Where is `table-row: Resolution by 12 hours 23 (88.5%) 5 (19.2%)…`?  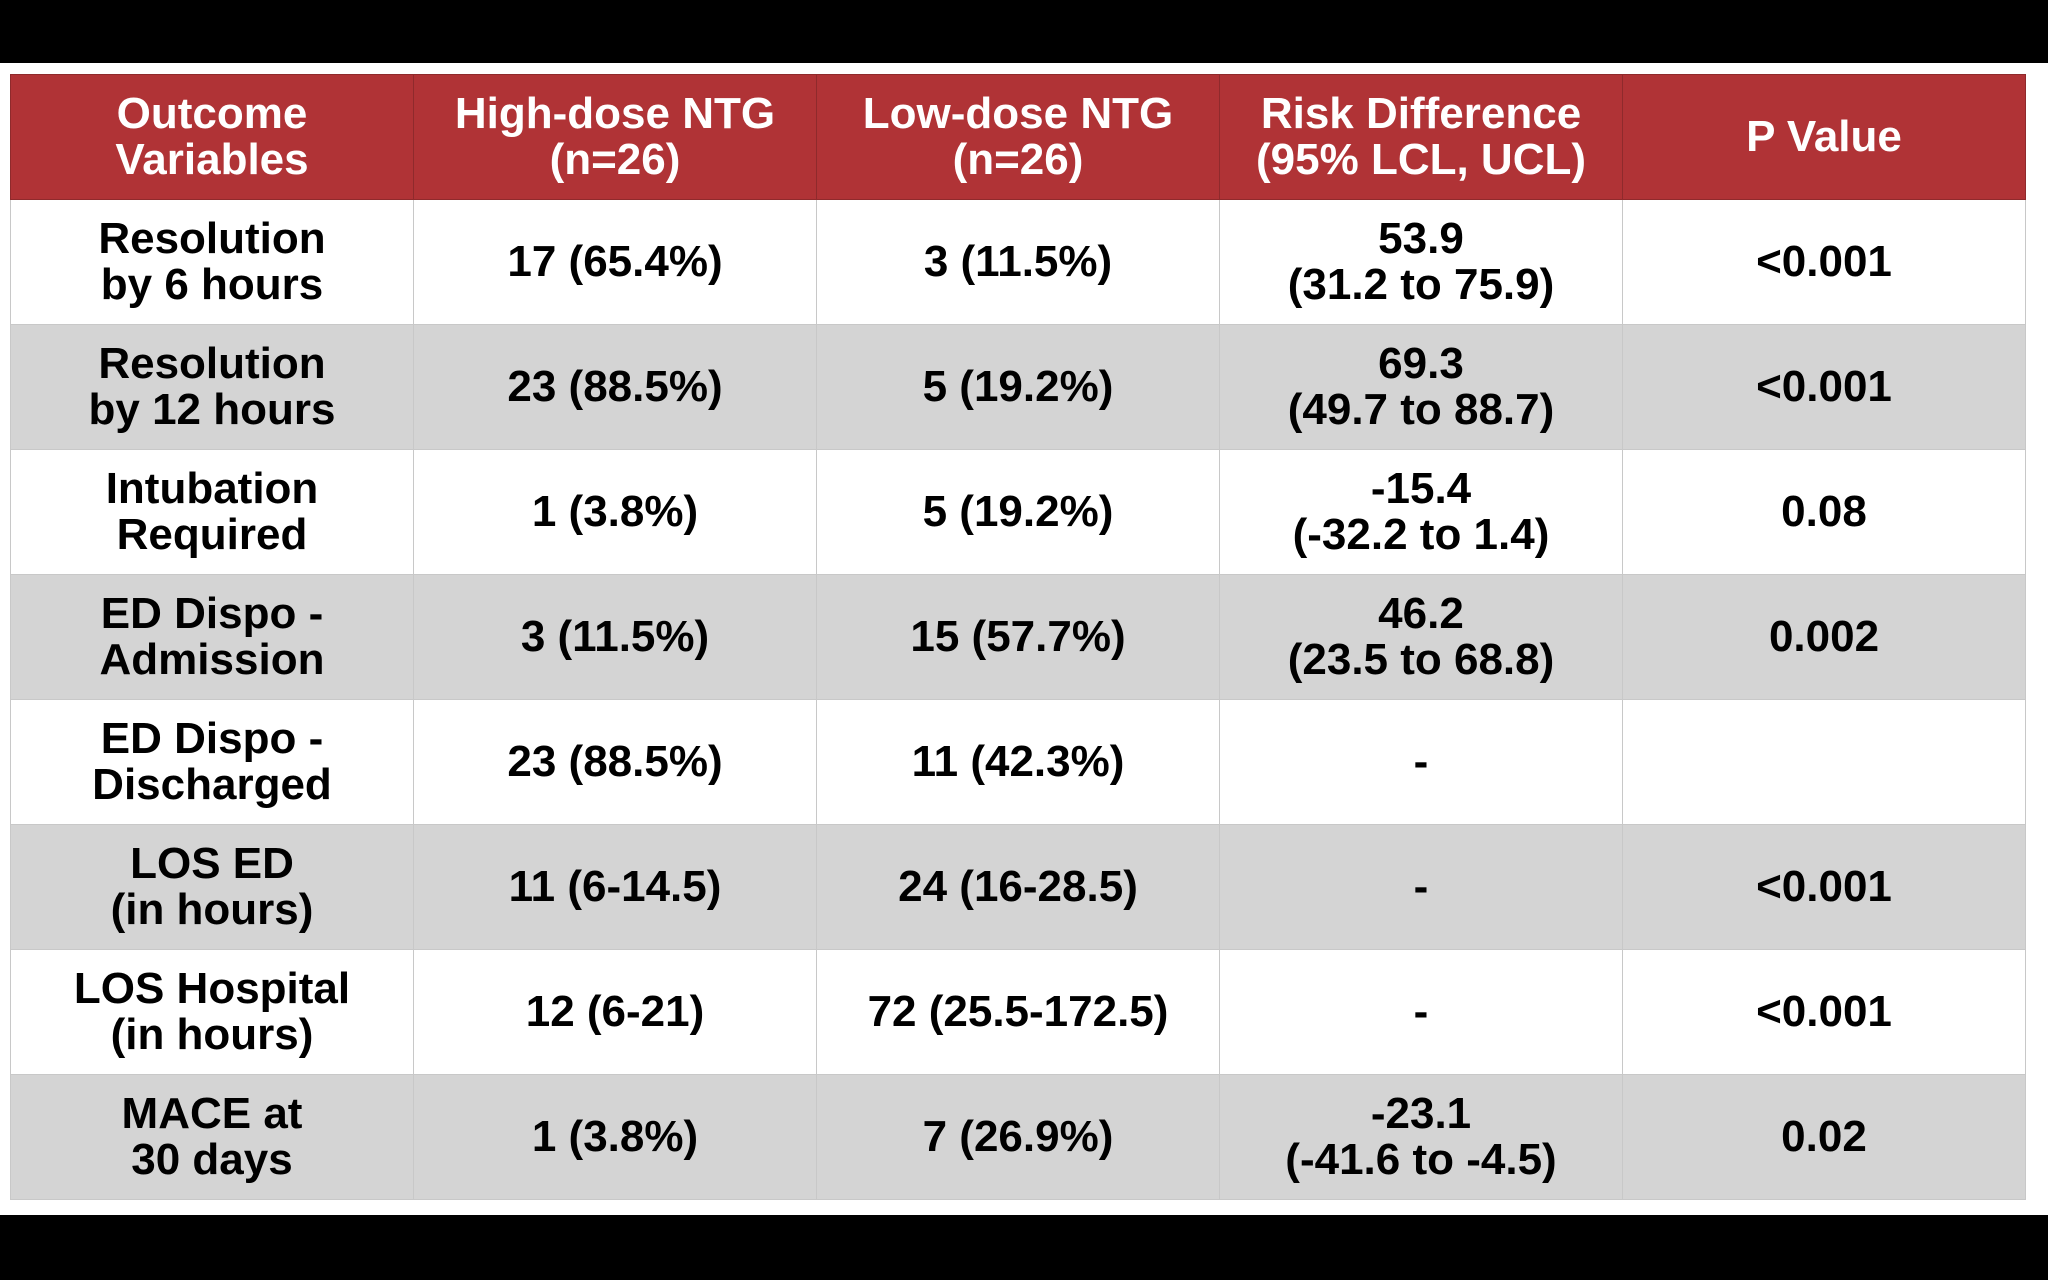 table-row: Resolution by 12 hours 23 (88.5%) 5 (19.2%)… is located at coordinates (1018, 387).